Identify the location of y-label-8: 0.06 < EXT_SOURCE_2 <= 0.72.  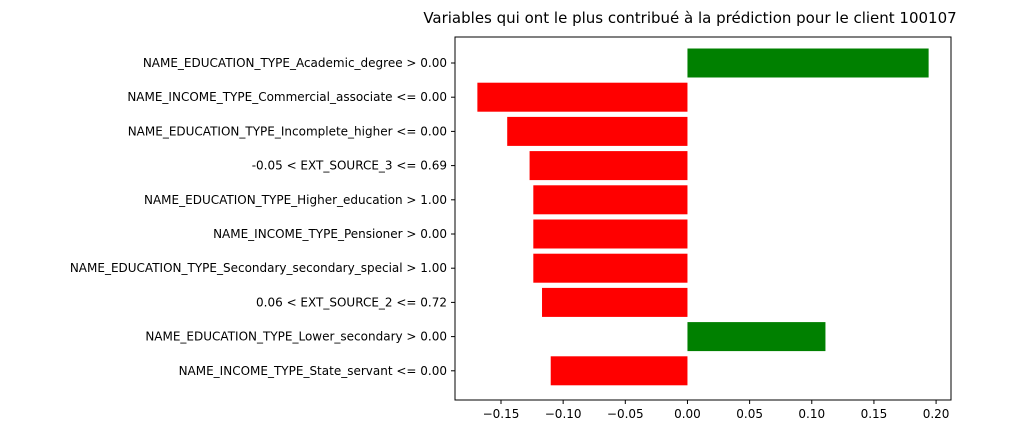
(351, 302).